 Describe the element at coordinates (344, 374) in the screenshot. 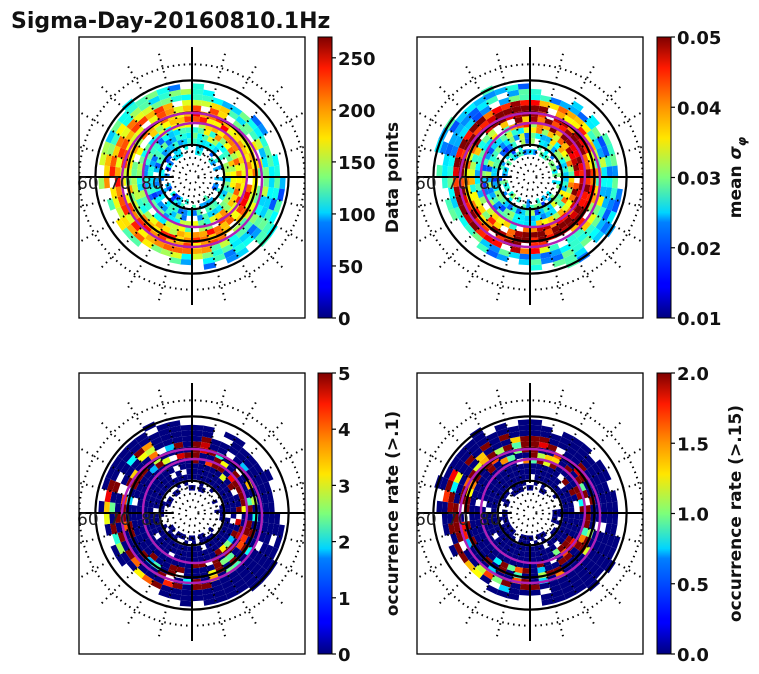

I see `colorbar-tick-label: 5` at that location.